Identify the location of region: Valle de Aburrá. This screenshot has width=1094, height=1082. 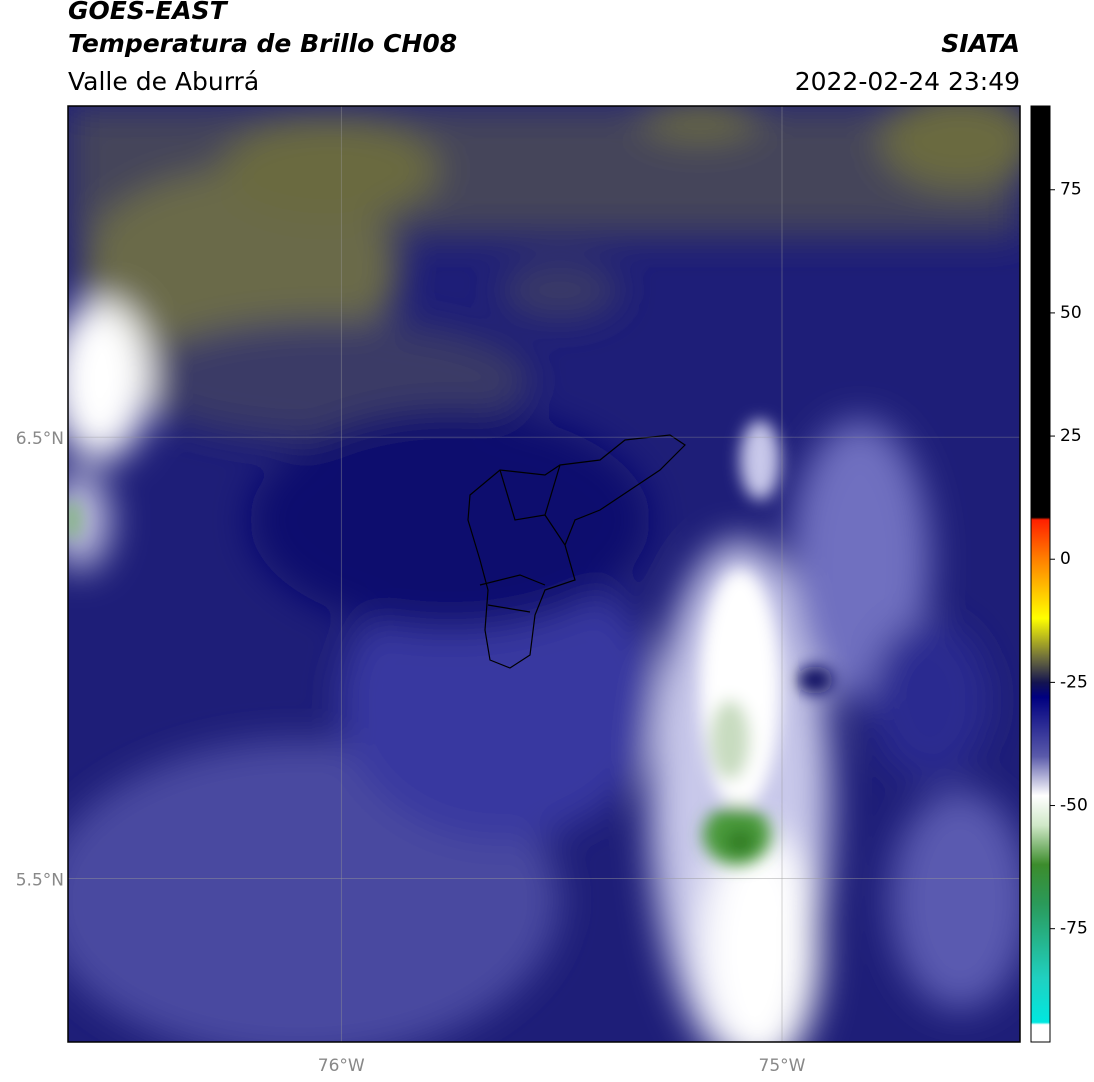
(163, 81).